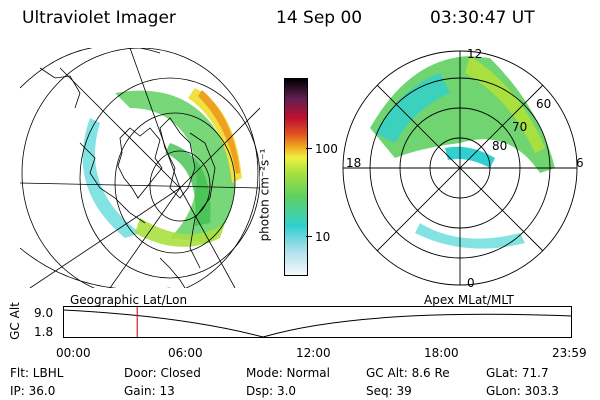 The width and height of the screenshot is (600, 400). What do you see at coordinates (469, 300) in the screenshot?
I see `apex-map-label: Apex MLat/MLT` at bounding box center [469, 300].